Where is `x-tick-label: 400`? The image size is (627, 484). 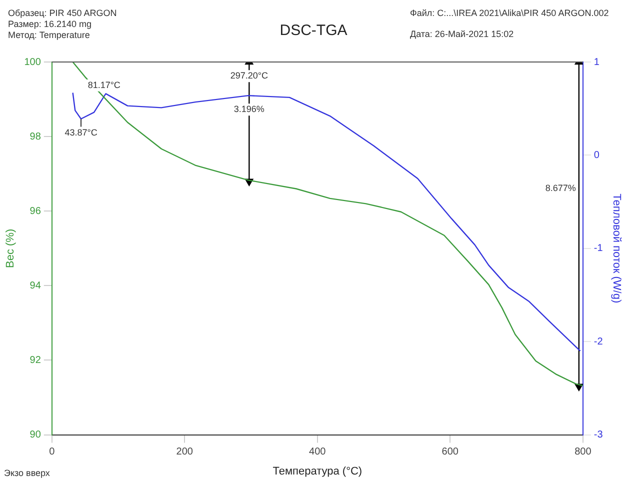 x-tick-label: 400 is located at coordinates (317, 452).